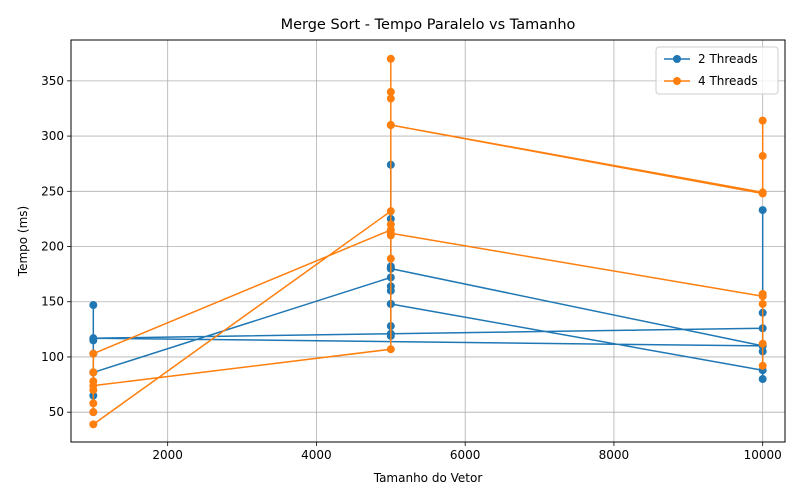 This screenshot has width=800, height=500. What do you see at coordinates (428, 25) in the screenshot?
I see `chart-title: Merge Sort - Tempo Paralelo vs Tamanho` at bounding box center [428, 25].